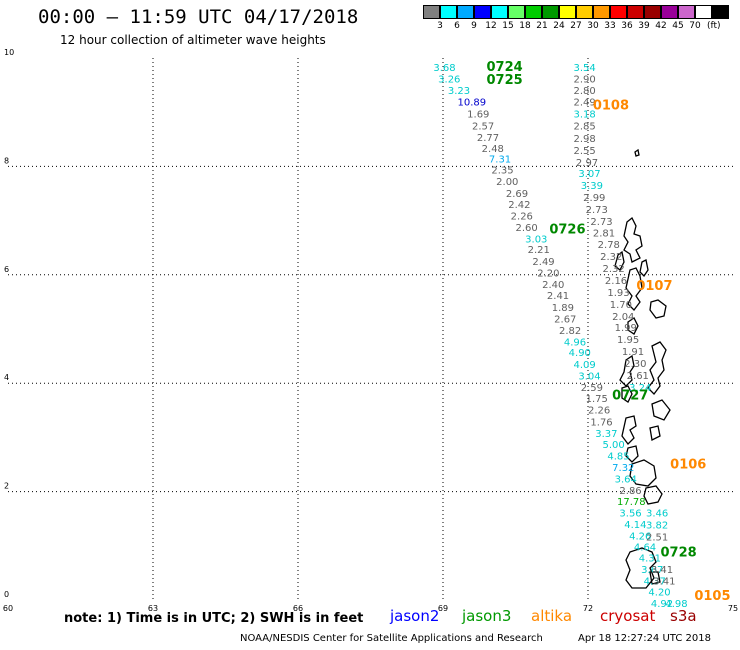 This screenshot has width=740, height=650. I want to click on legend-label: 18, so click(525, 26).